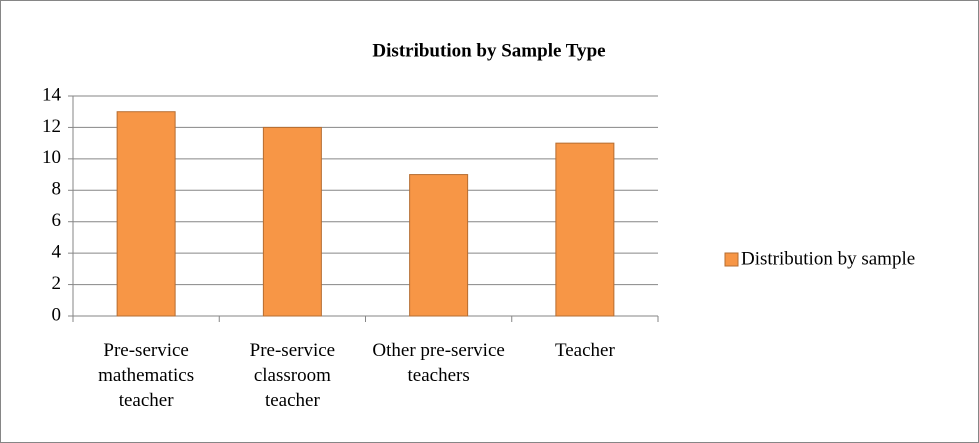 Image resolution: width=979 pixels, height=443 pixels. I want to click on y-tick-label: 0, so click(57, 314).